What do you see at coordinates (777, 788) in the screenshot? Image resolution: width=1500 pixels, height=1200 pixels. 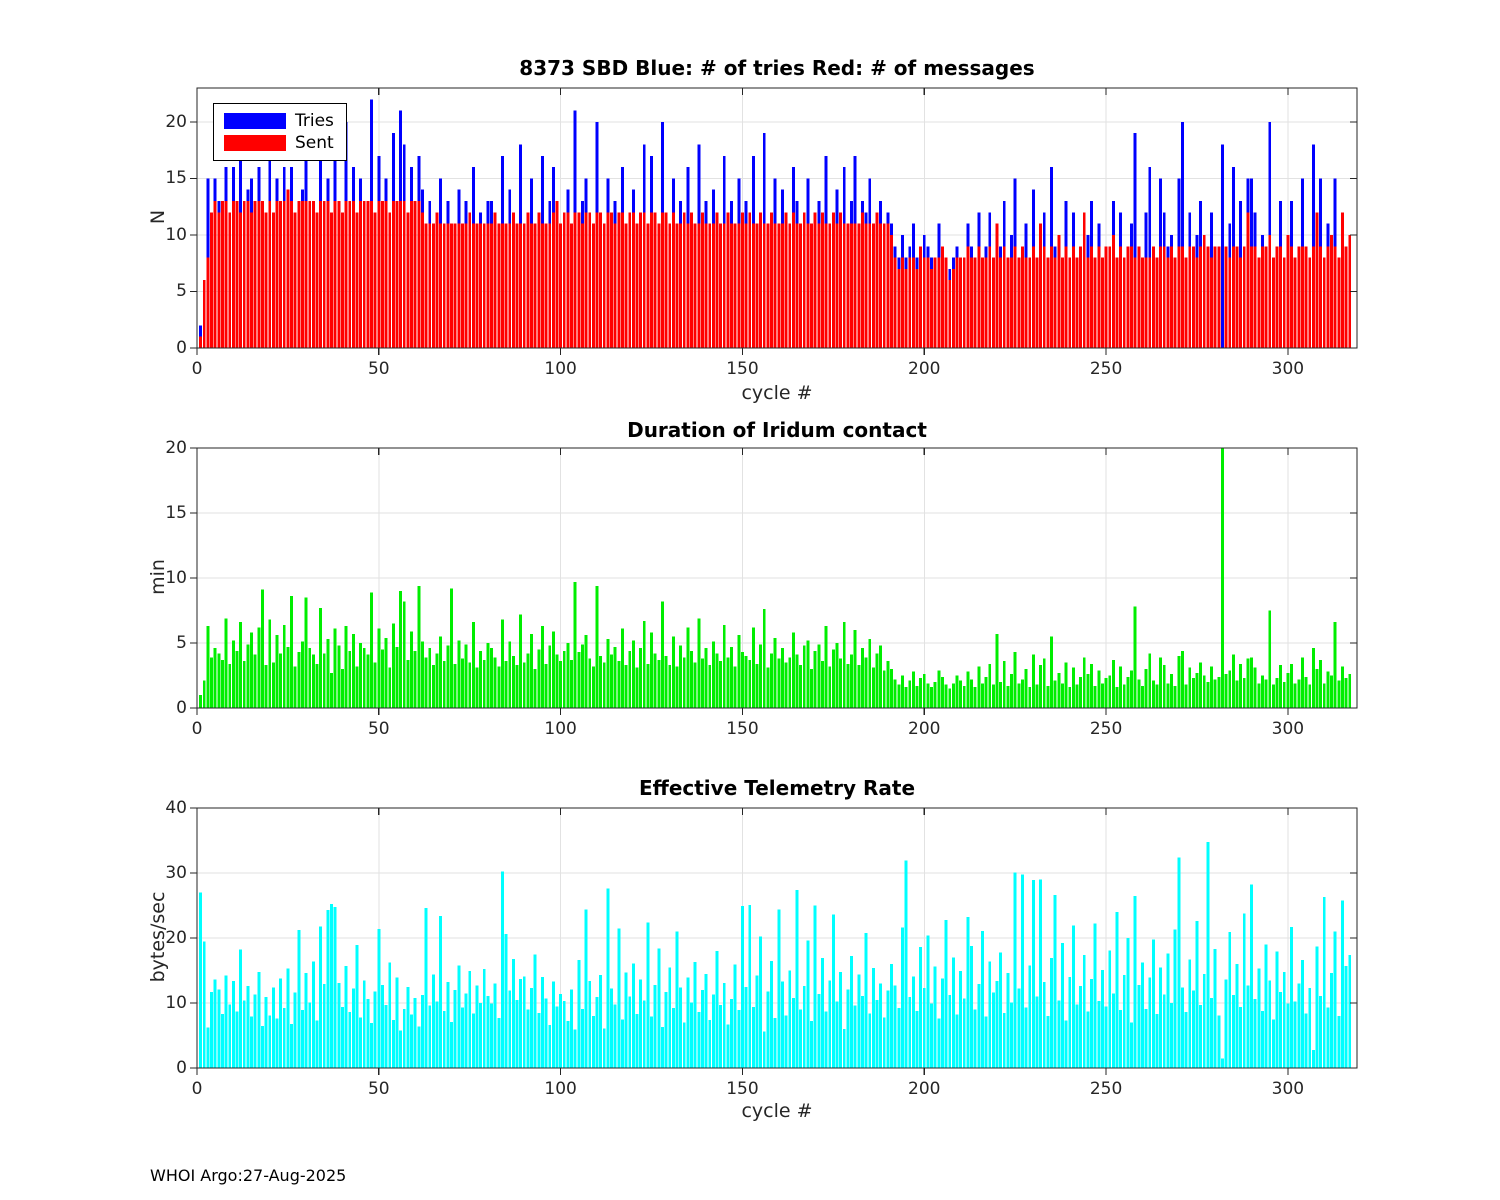 I see `chart3-title: Effective Telemetry Rate` at bounding box center [777, 788].